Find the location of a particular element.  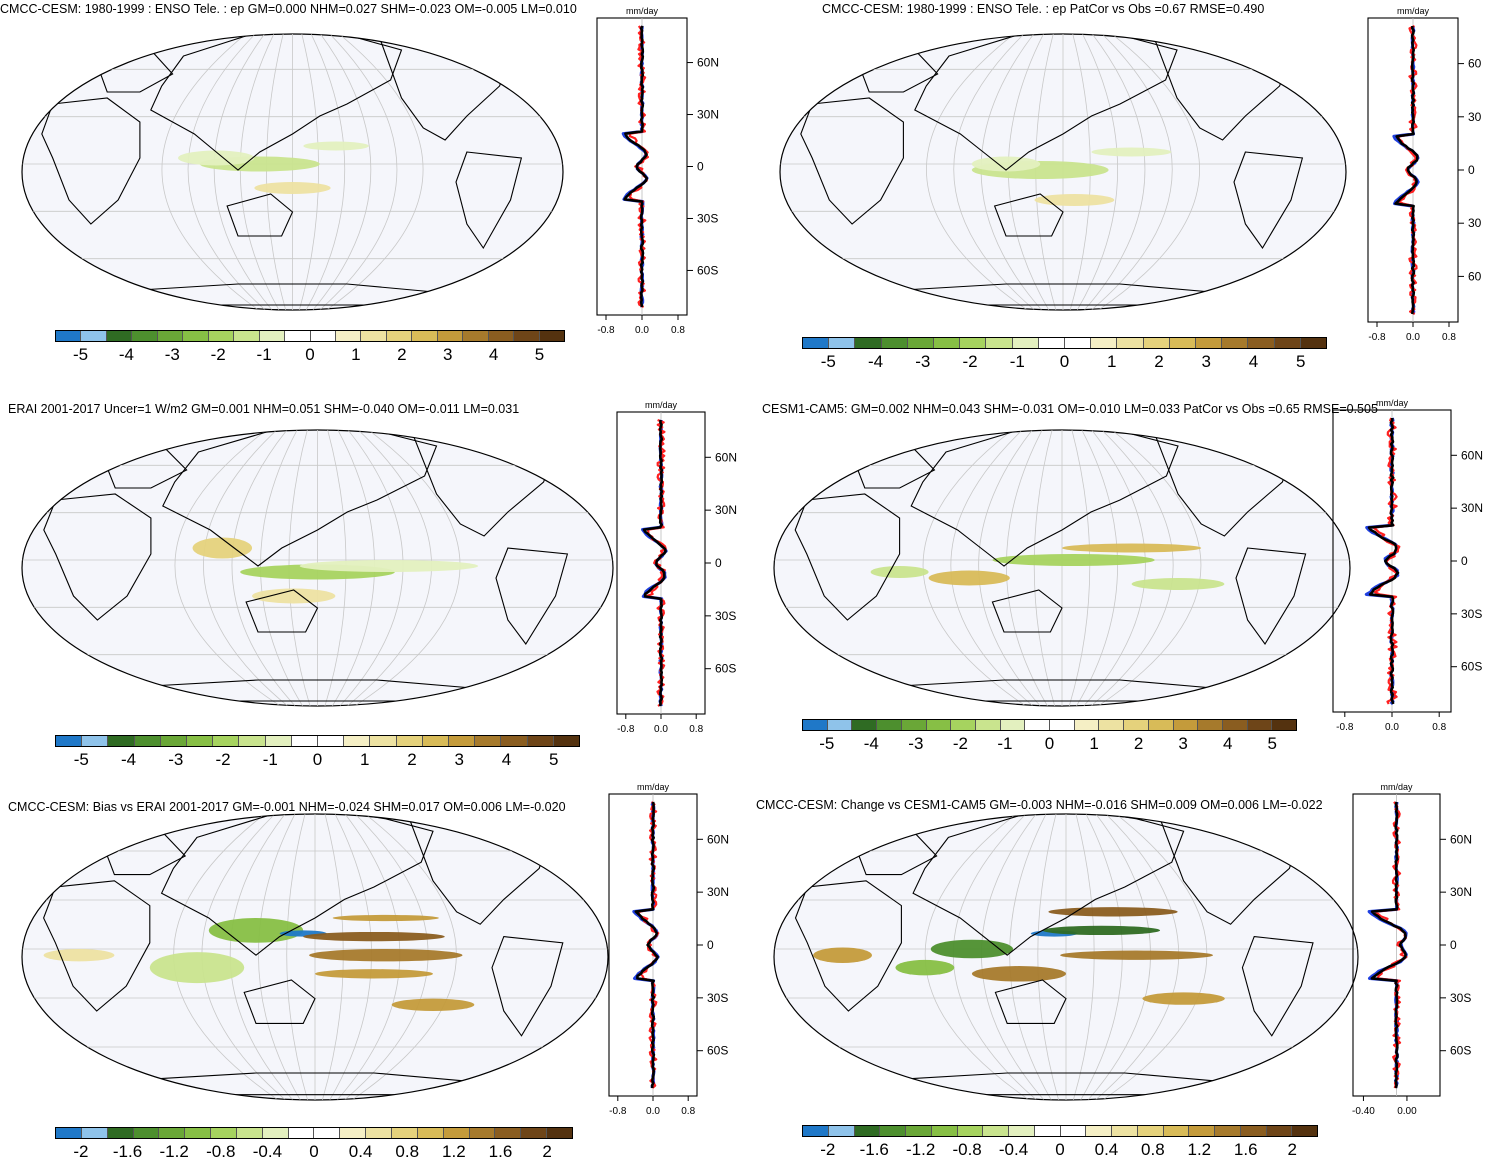

colorbar-label: 0.8 is located at coordinates (1153, 1149).